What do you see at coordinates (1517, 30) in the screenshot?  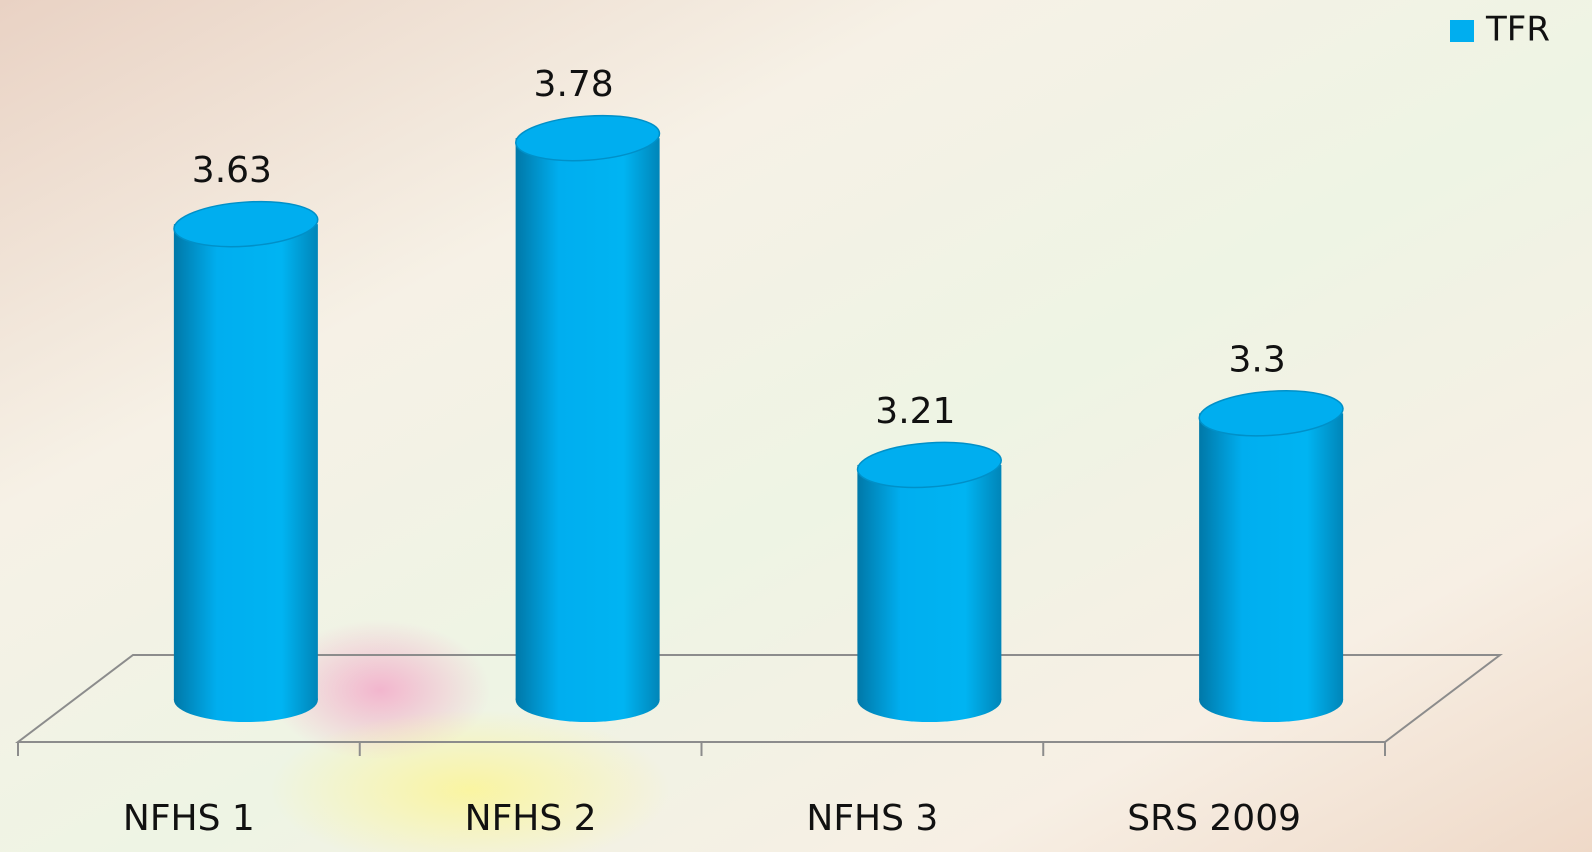 I see `legend-label: TFR` at bounding box center [1517, 30].